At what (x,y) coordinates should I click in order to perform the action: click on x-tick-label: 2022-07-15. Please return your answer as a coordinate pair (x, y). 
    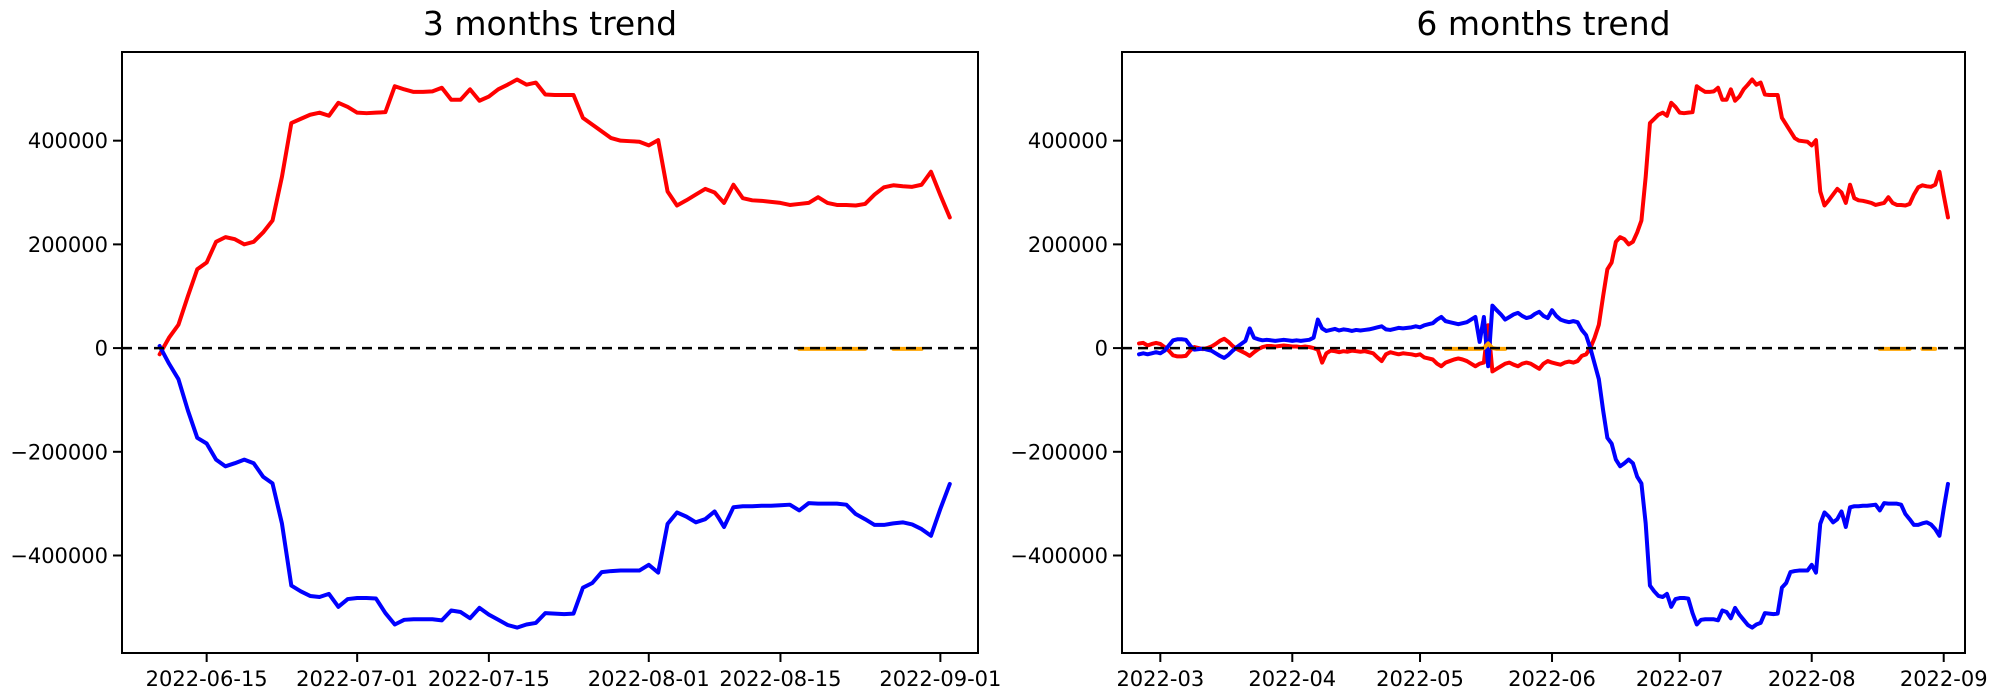
    Looking at the image, I should click on (489, 679).